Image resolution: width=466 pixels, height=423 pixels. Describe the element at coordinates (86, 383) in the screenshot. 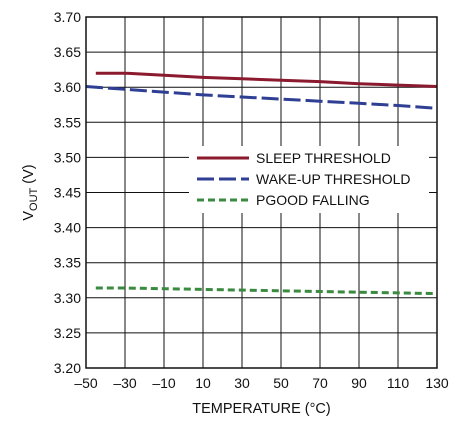

I see `x-tick-label: –50` at that location.